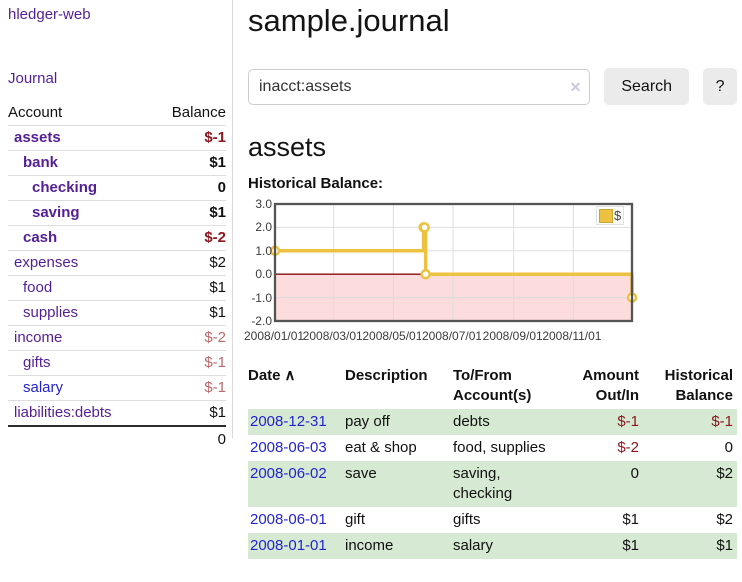  Describe the element at coordinates (575, 86) in the screenshot. I see `clear-search-icon: ✕` at that location.